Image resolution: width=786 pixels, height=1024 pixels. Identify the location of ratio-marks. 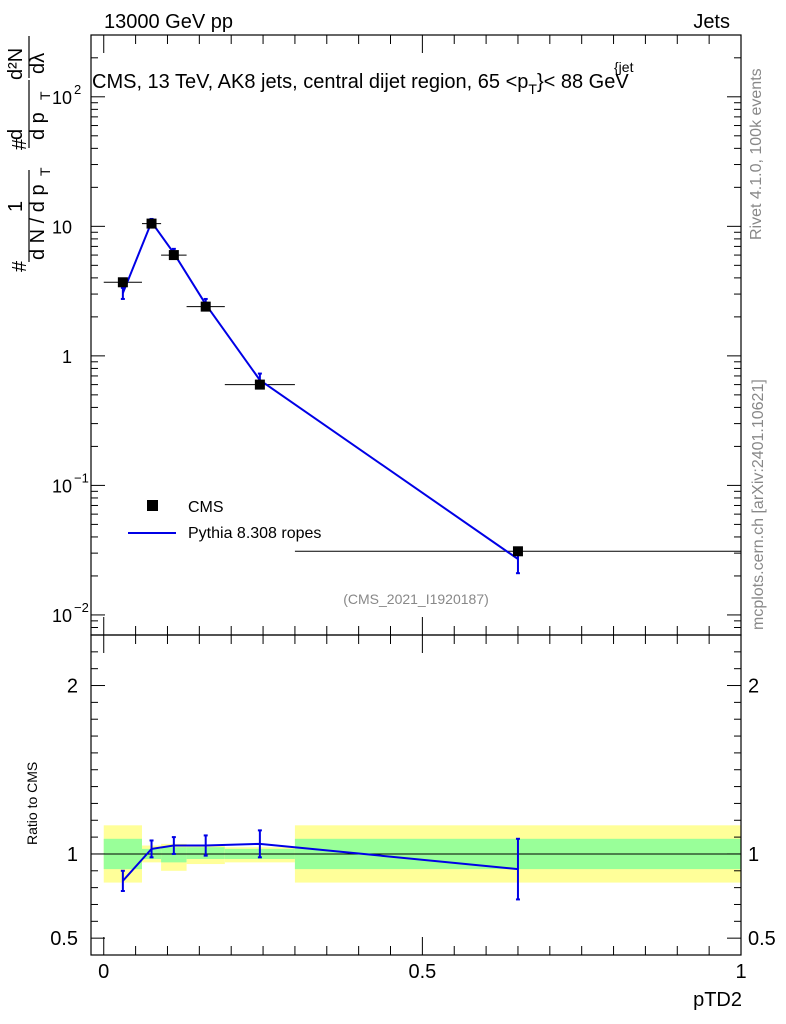
(320, 865).